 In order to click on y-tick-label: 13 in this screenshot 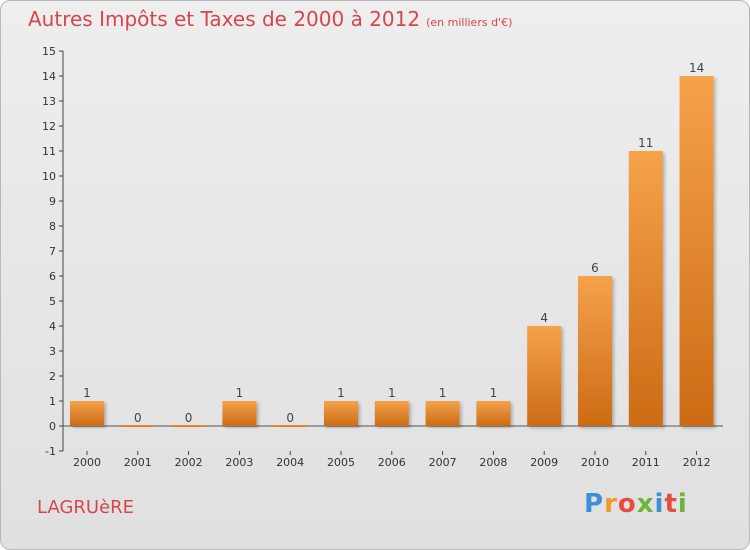, I will do `click(49, 101)`.